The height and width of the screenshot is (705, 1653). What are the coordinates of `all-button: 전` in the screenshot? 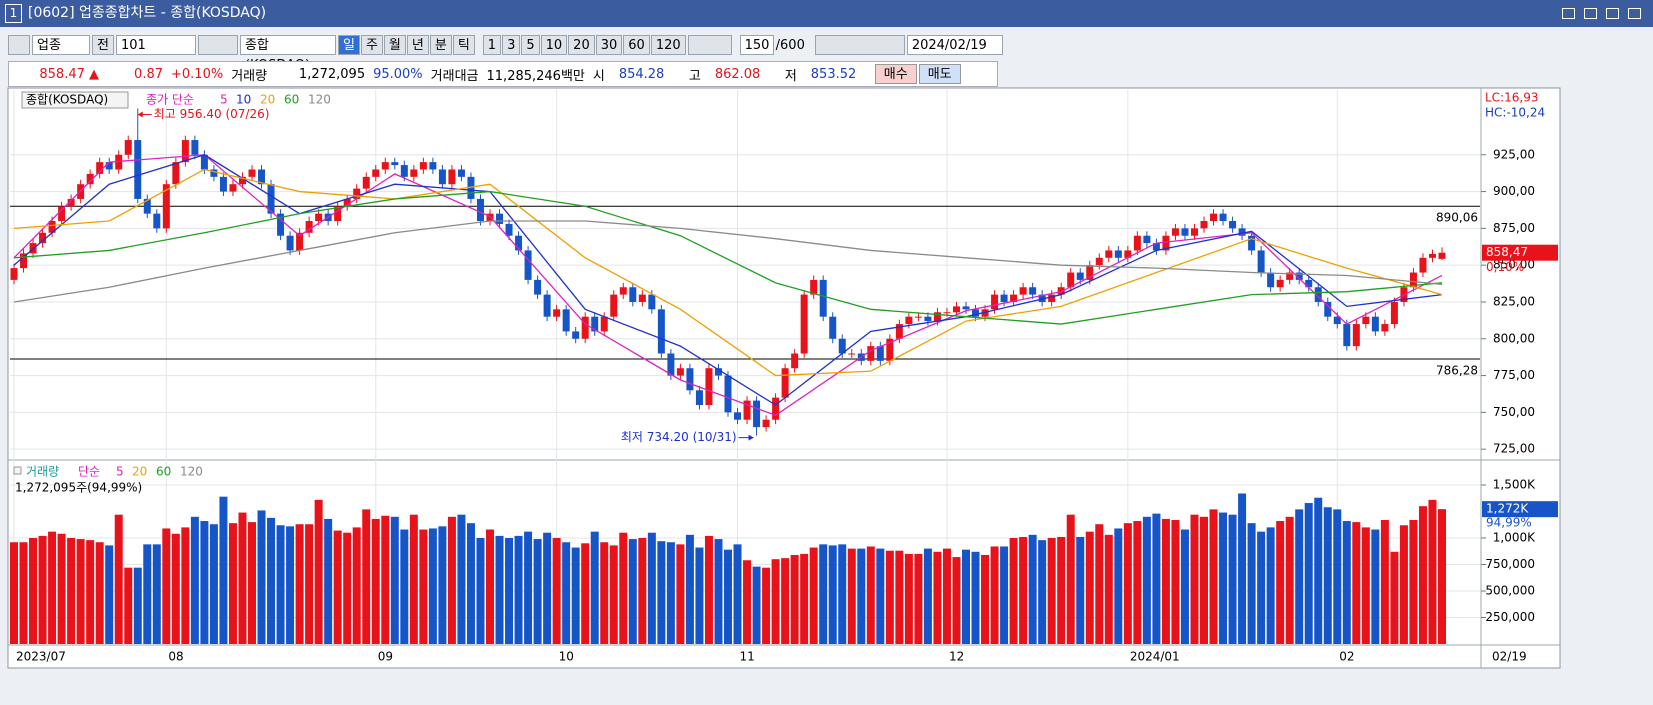 It's located at (103, 45).